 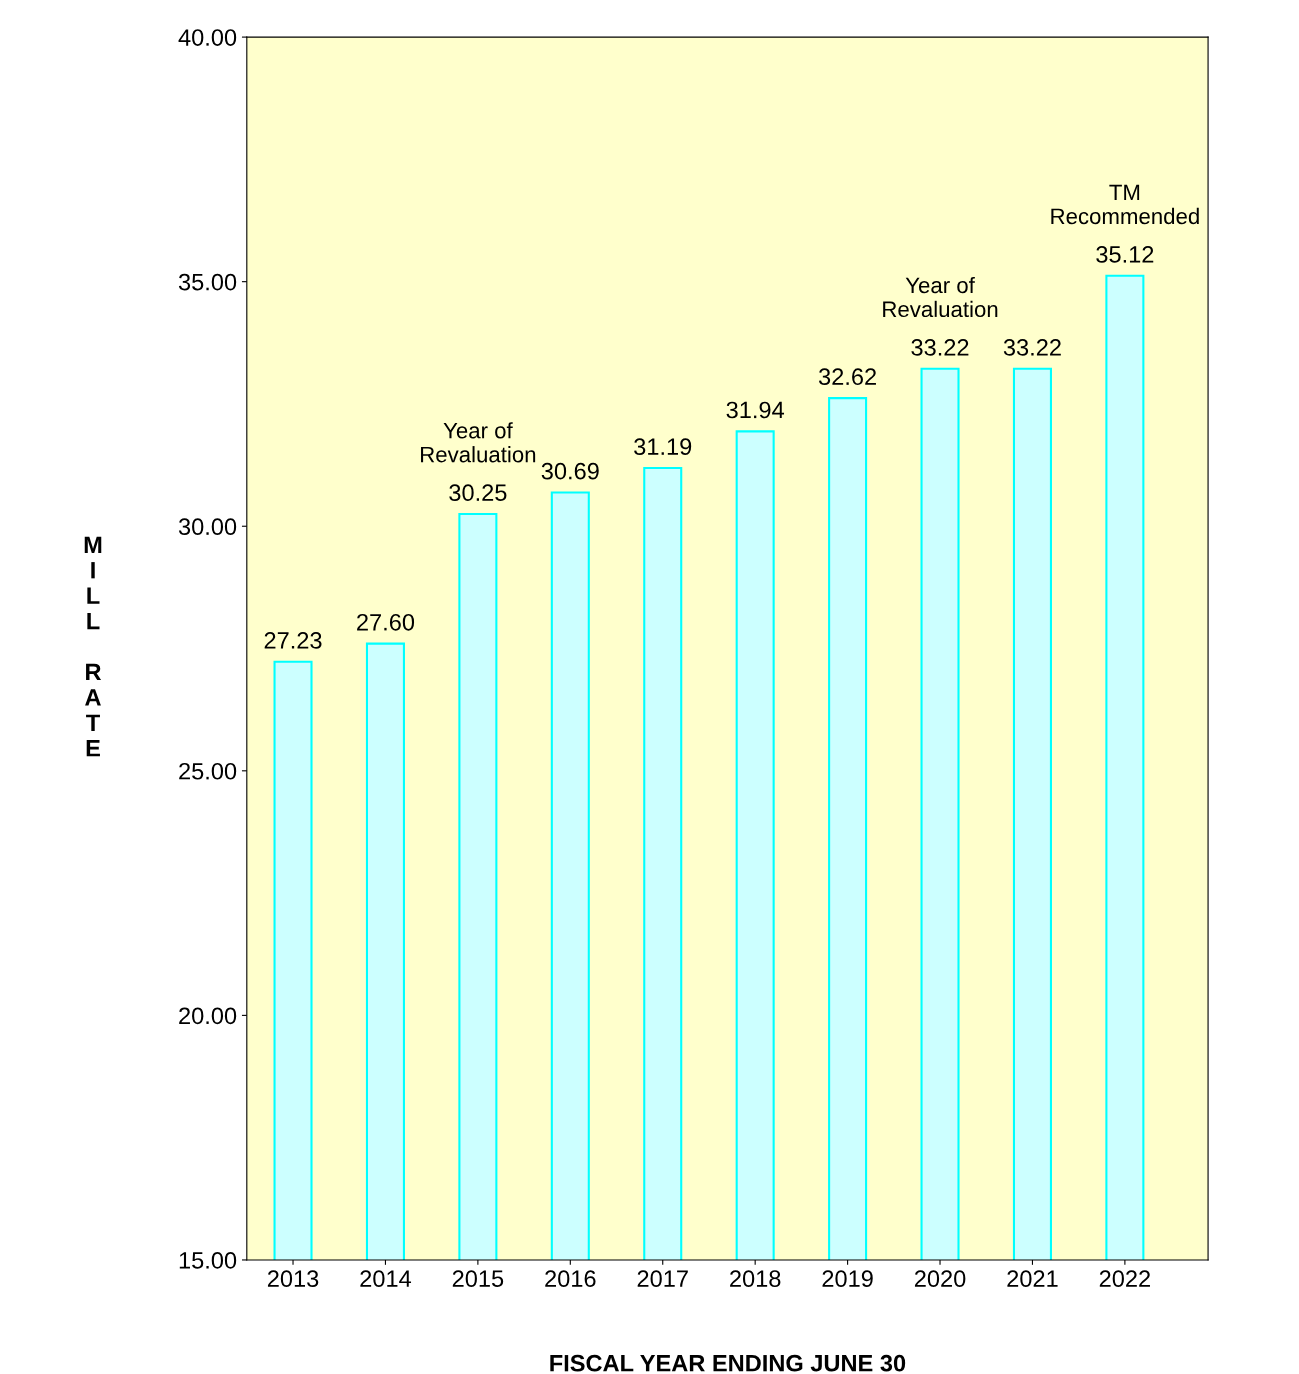 I want to click on data-label: 31.94, so click(x=755, y=410).